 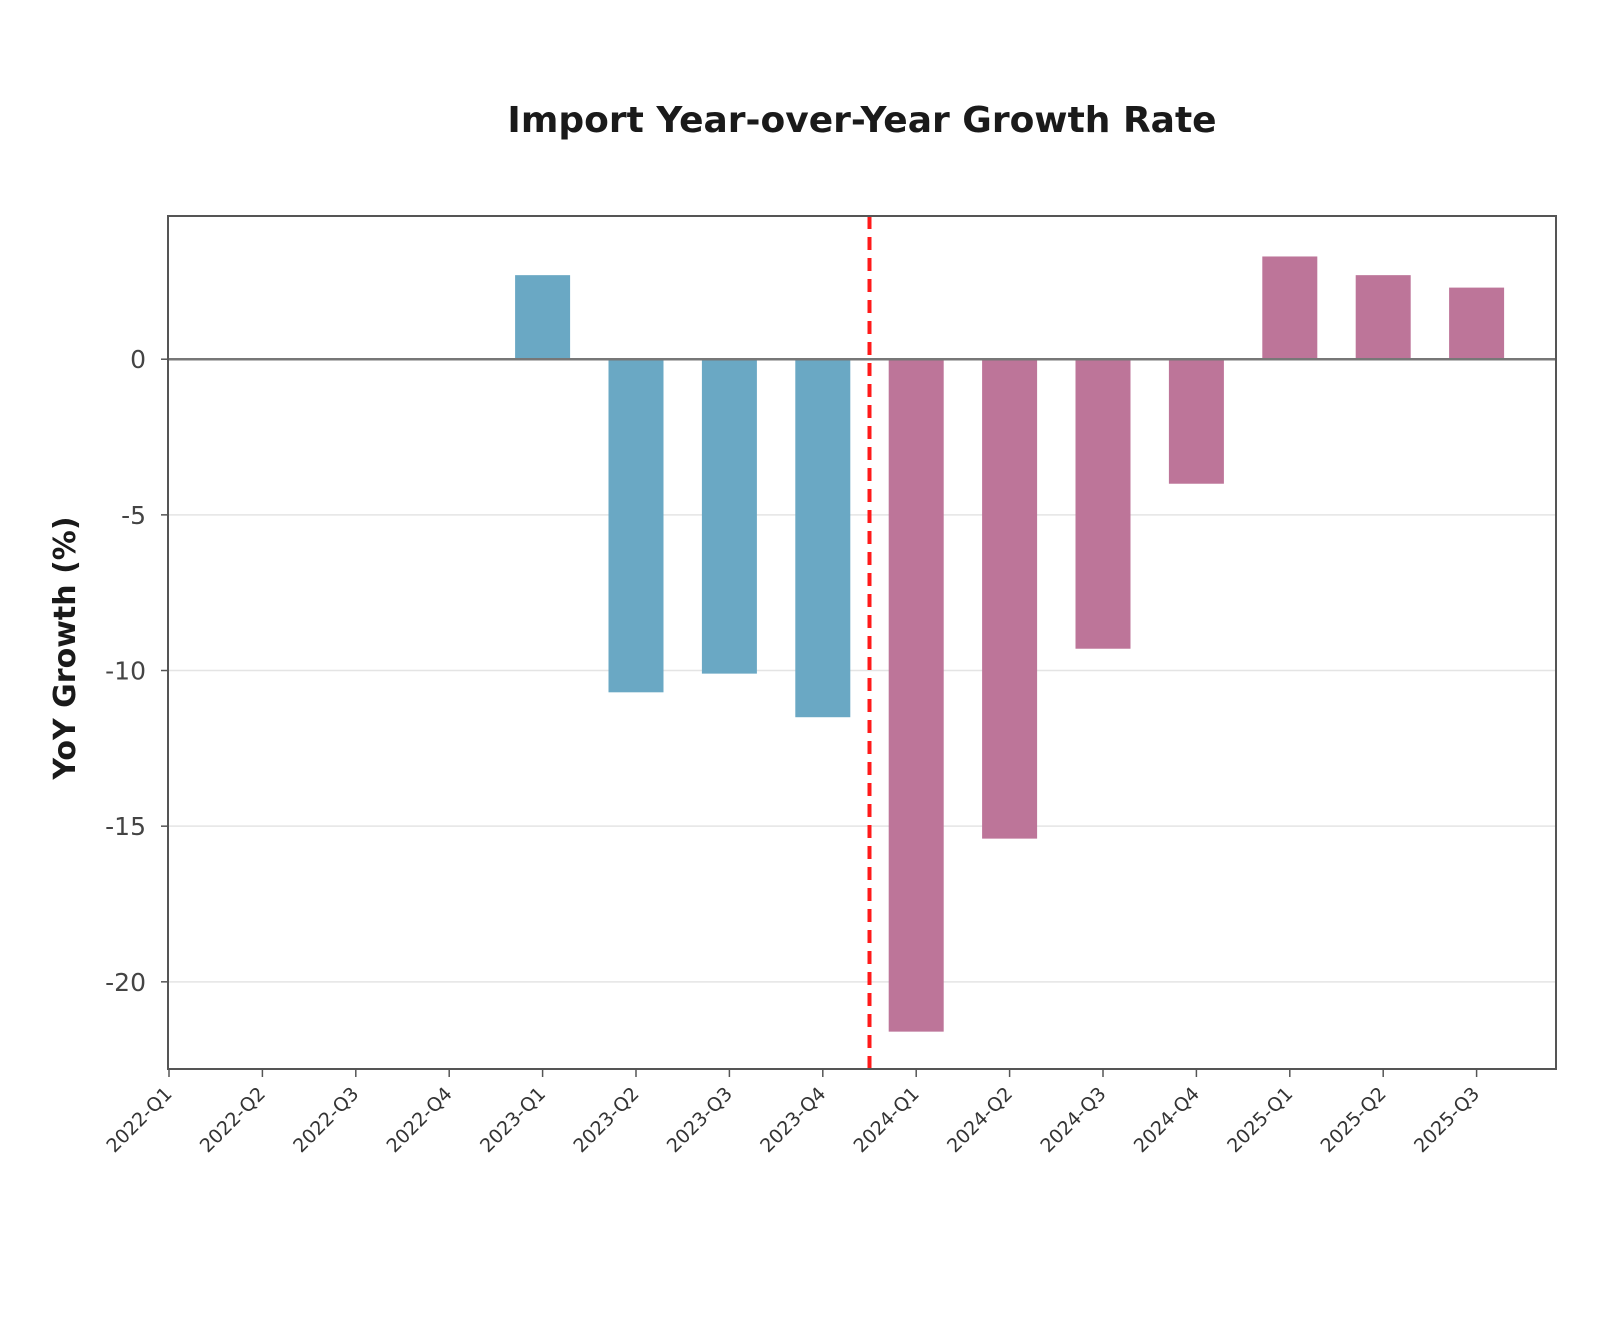 I want to click on x-tick-label: 2024-Q1, so click(x=887, y=1120).